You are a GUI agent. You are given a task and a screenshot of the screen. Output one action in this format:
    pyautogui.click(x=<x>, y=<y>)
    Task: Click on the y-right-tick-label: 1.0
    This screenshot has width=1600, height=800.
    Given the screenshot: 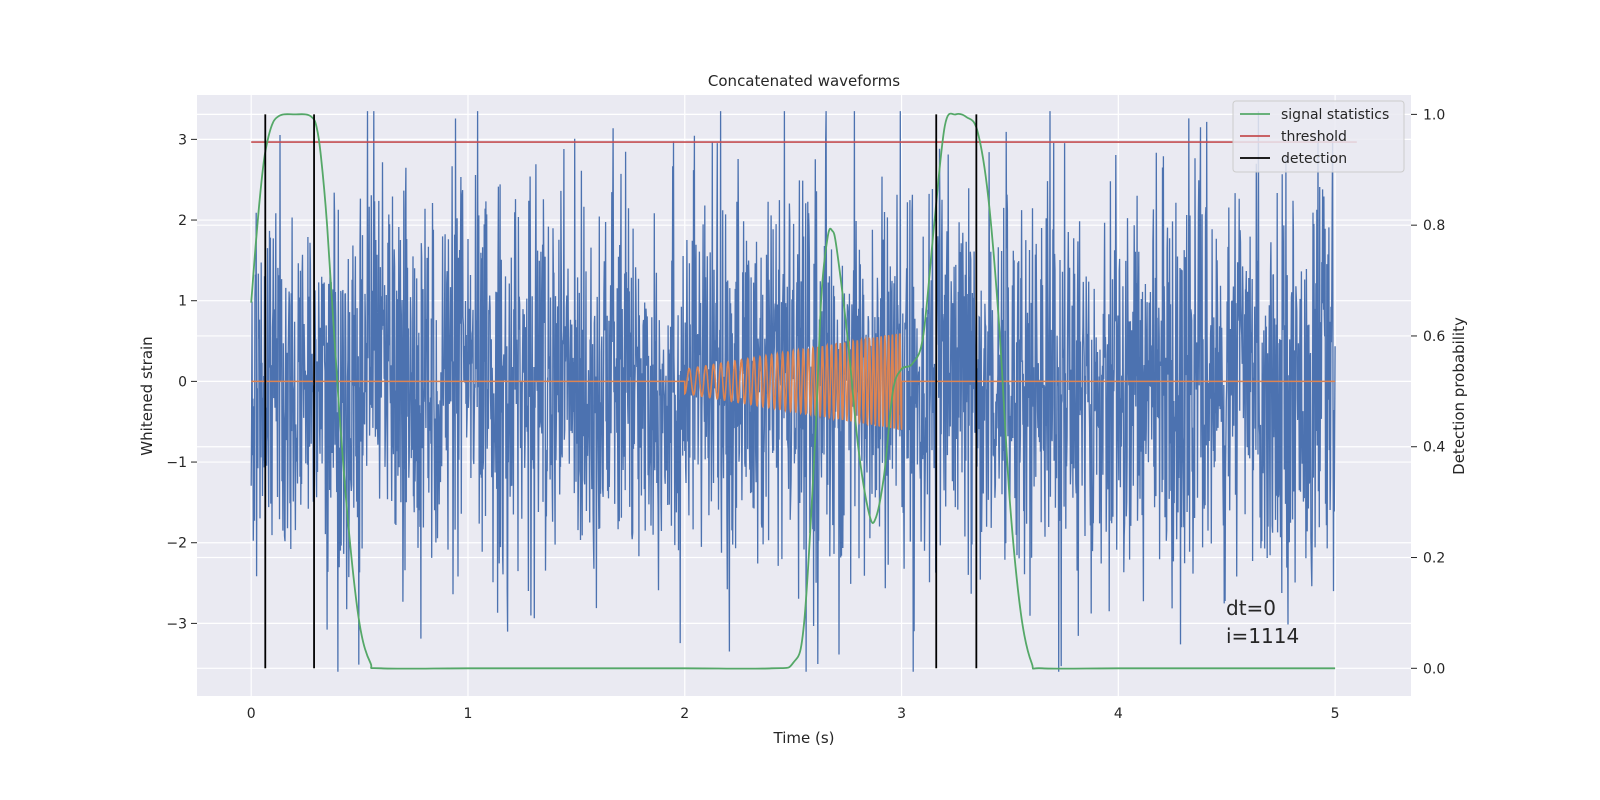 What is the action you would take?
    pyautogui.click(x=1434, y=115)
    